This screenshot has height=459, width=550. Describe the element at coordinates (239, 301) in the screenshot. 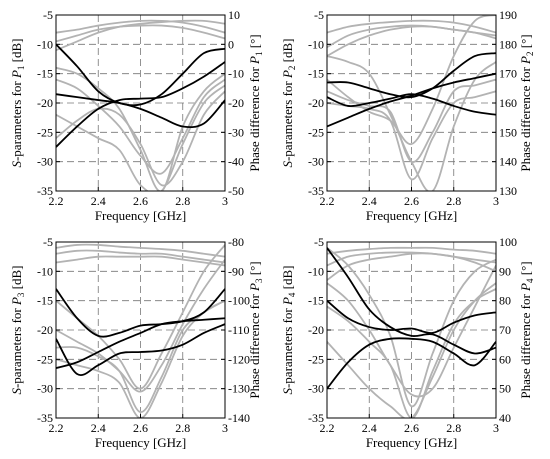

I see `y-right-tick-label: -100` at that location.